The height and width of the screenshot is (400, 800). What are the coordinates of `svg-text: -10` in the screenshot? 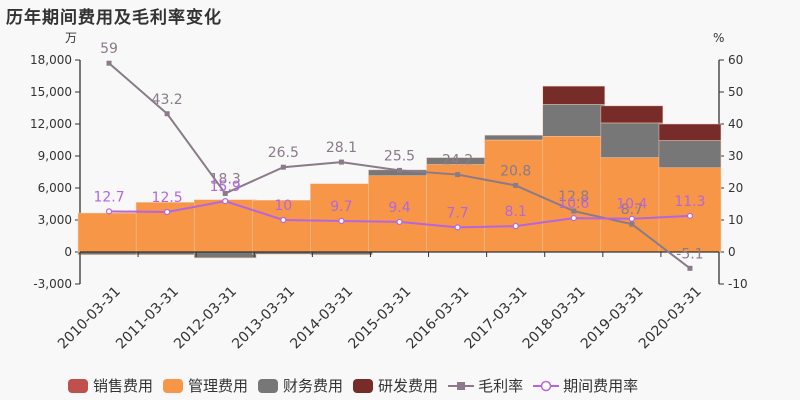 It's located at (738, 284).